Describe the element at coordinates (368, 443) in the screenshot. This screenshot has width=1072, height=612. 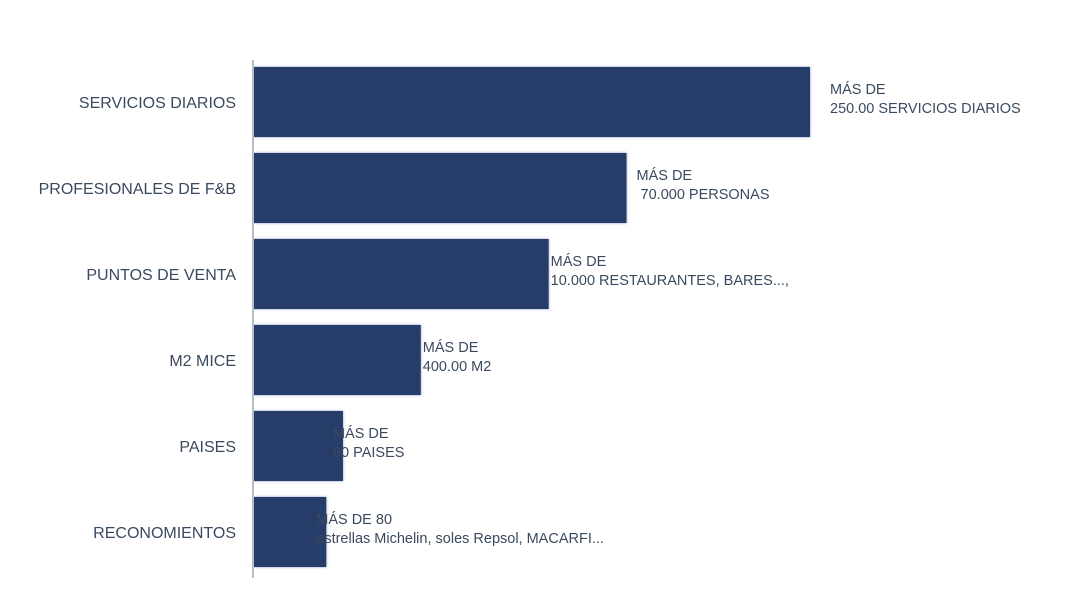
I see `data-label: MÁS DE 80 PAISES` at that location.